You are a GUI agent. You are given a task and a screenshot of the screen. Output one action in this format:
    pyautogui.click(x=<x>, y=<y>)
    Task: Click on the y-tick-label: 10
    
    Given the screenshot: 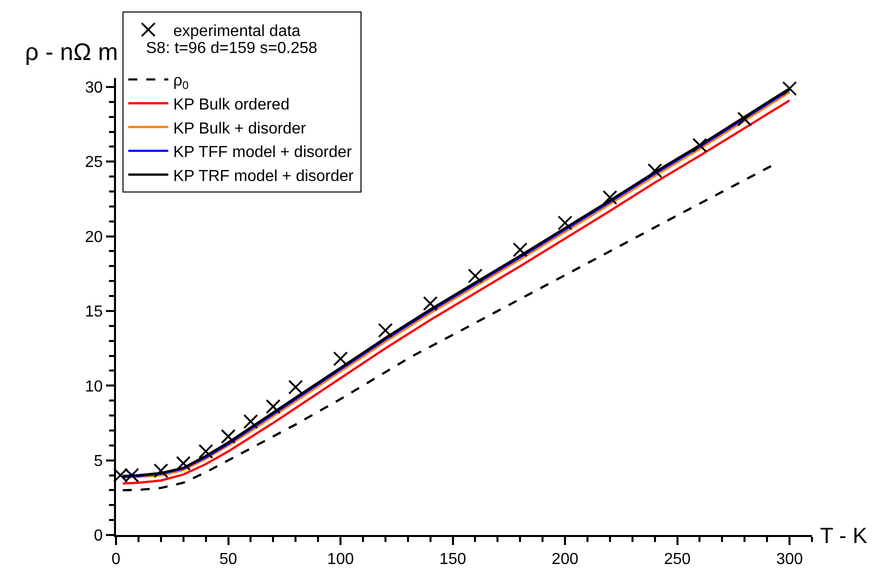 What is the action you would take?
    pyautogui.click(x=94, y=387)
    